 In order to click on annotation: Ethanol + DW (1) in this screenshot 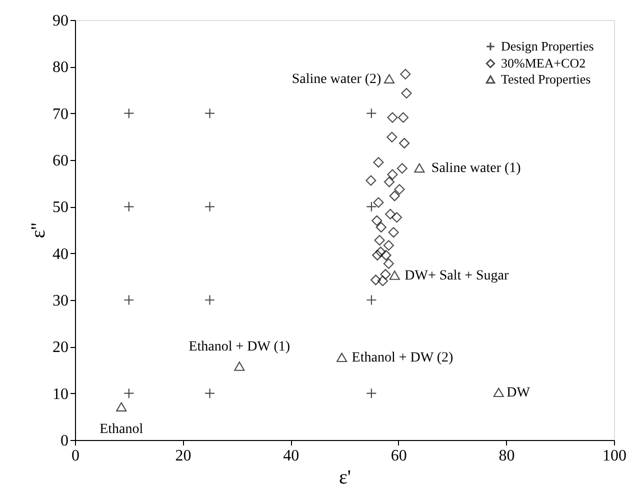, I will do `click(239, 346)`.